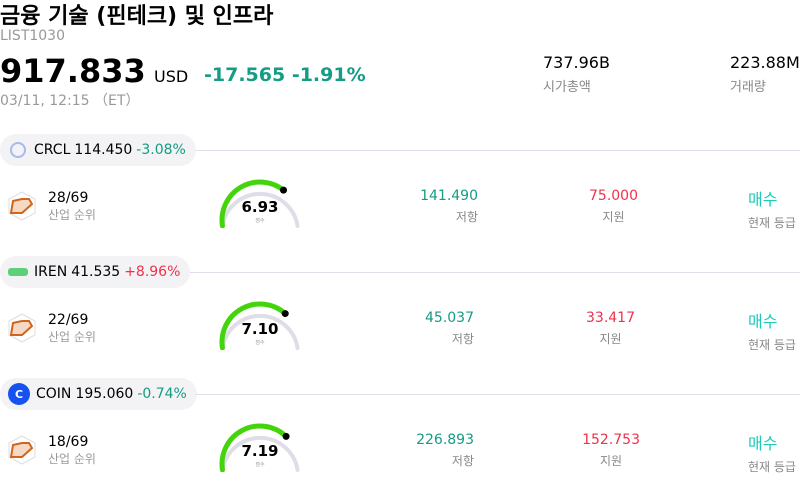 Image resolution: width=800 pixels, height=488 pixels. What do you see at coordinates (259, 329) in the screenshot?
I see `score-value: 7.10` at bounding box center [259, 329].